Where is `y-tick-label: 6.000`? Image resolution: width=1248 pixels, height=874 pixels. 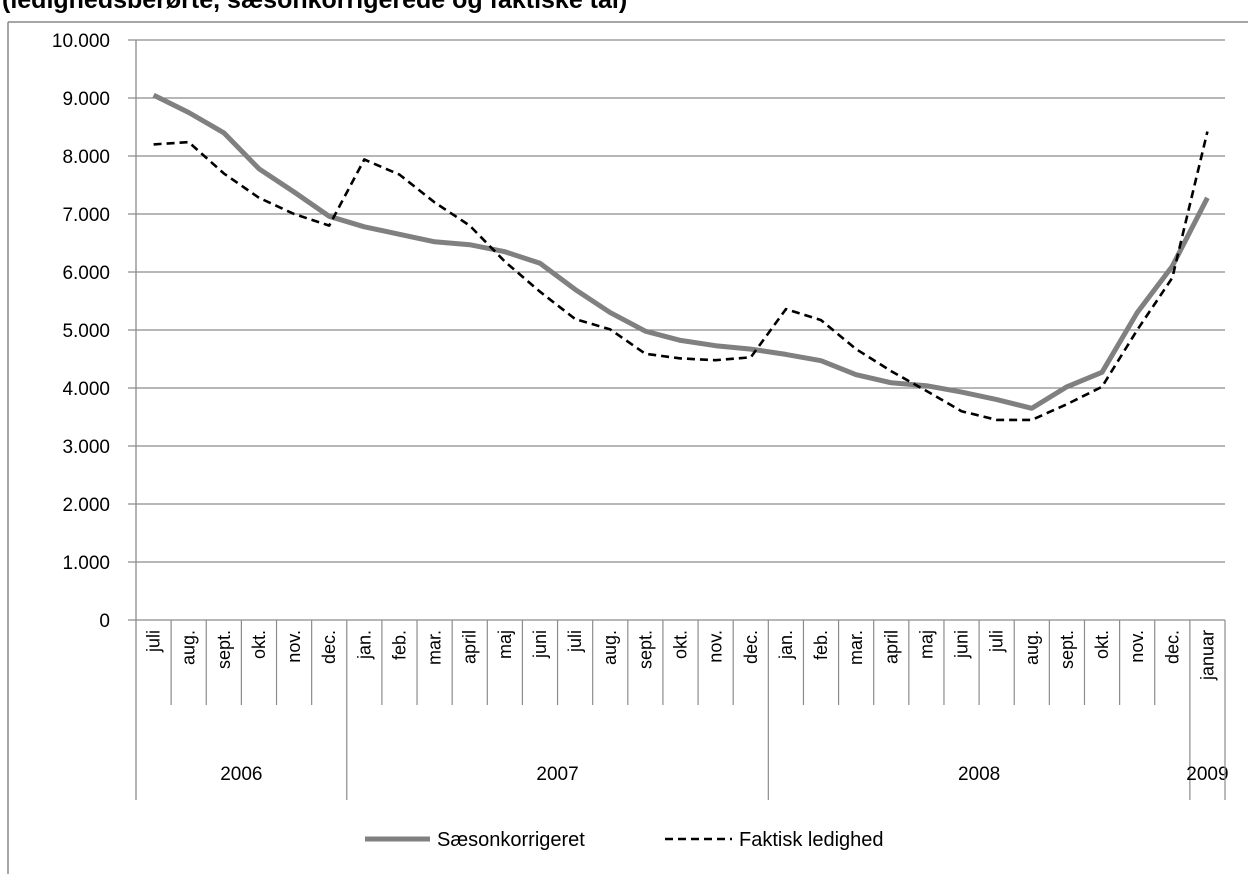
y-tick-label: 6.000 is located at coordinates (86, 273).